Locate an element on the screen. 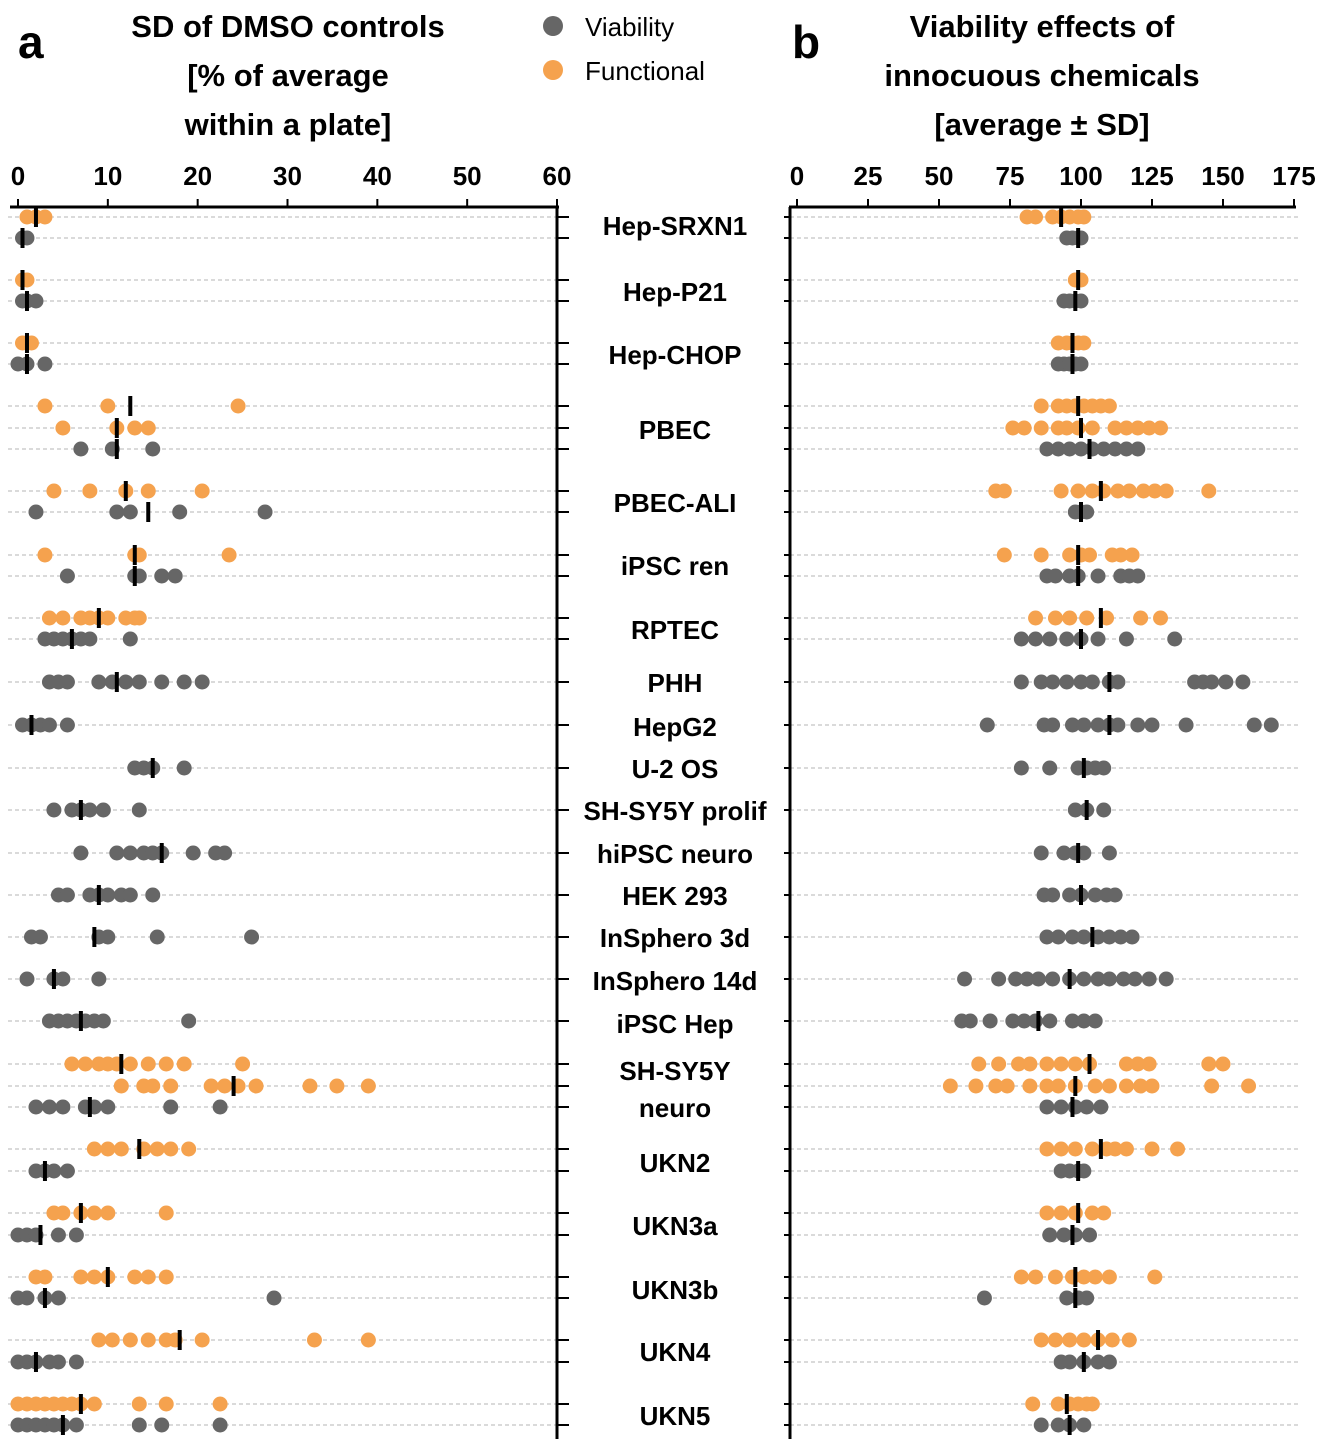 The image size is (1319, 1439). panel-a-title-line-3: within a plate] is located at coordinates (288, 124).